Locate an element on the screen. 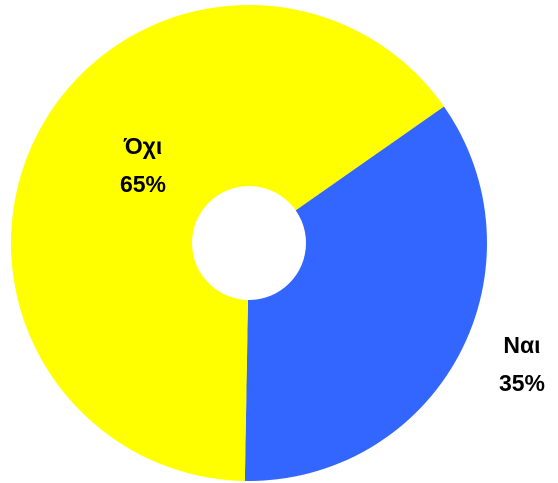  slice-label-ochi-name: Όχι is located at coordinates (143, 146).